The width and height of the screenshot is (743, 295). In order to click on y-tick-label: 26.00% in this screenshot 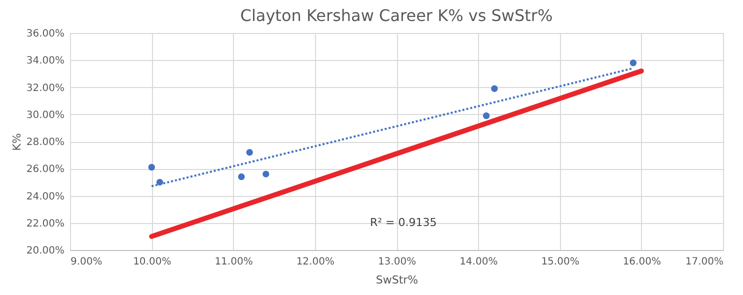, I will do `click(45, 170)`.